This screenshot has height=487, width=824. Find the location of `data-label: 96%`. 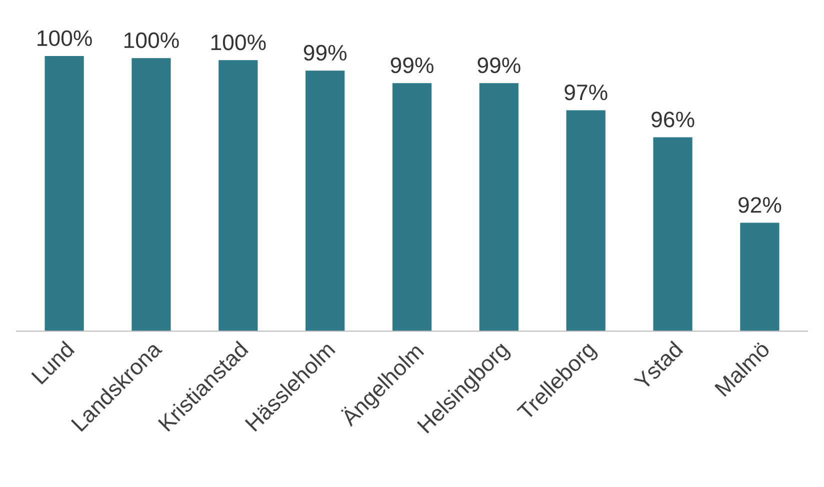

data-label: 96% is located at coordinates (673, 120).